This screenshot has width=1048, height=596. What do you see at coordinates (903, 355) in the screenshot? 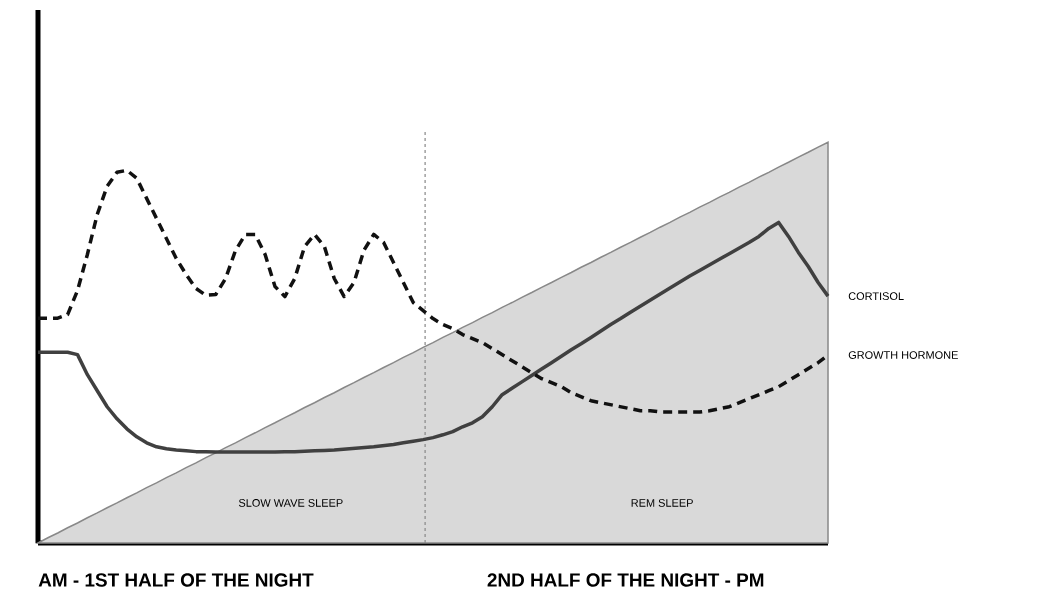
I see `series-label: GROWTH HORMONE` at bounding box center [903, 355].